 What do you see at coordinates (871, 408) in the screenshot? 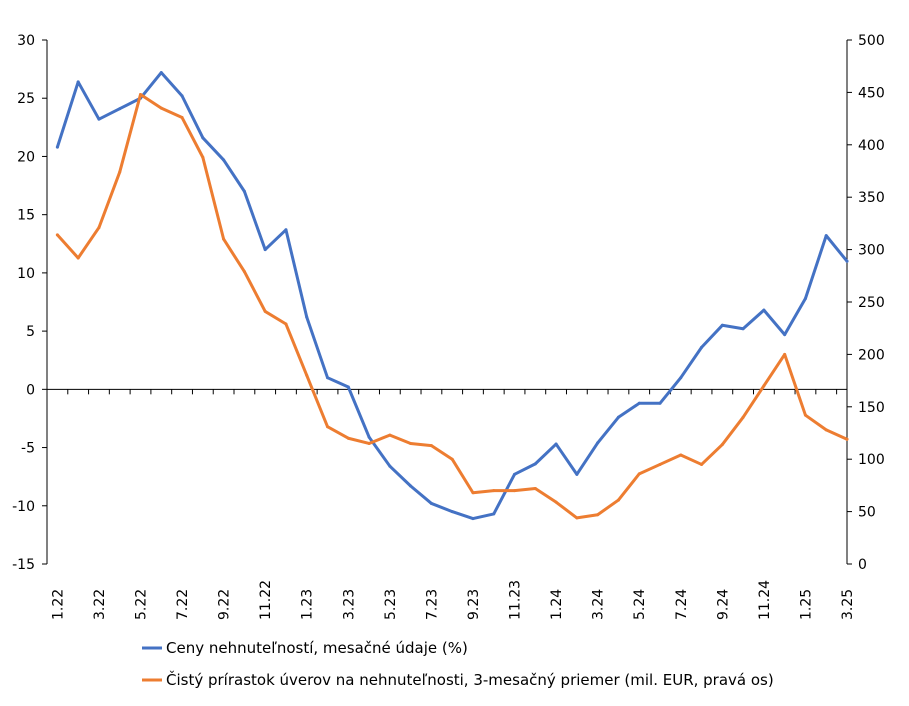
I see `right-tick-label: 150` at bounding box center [871, 408].